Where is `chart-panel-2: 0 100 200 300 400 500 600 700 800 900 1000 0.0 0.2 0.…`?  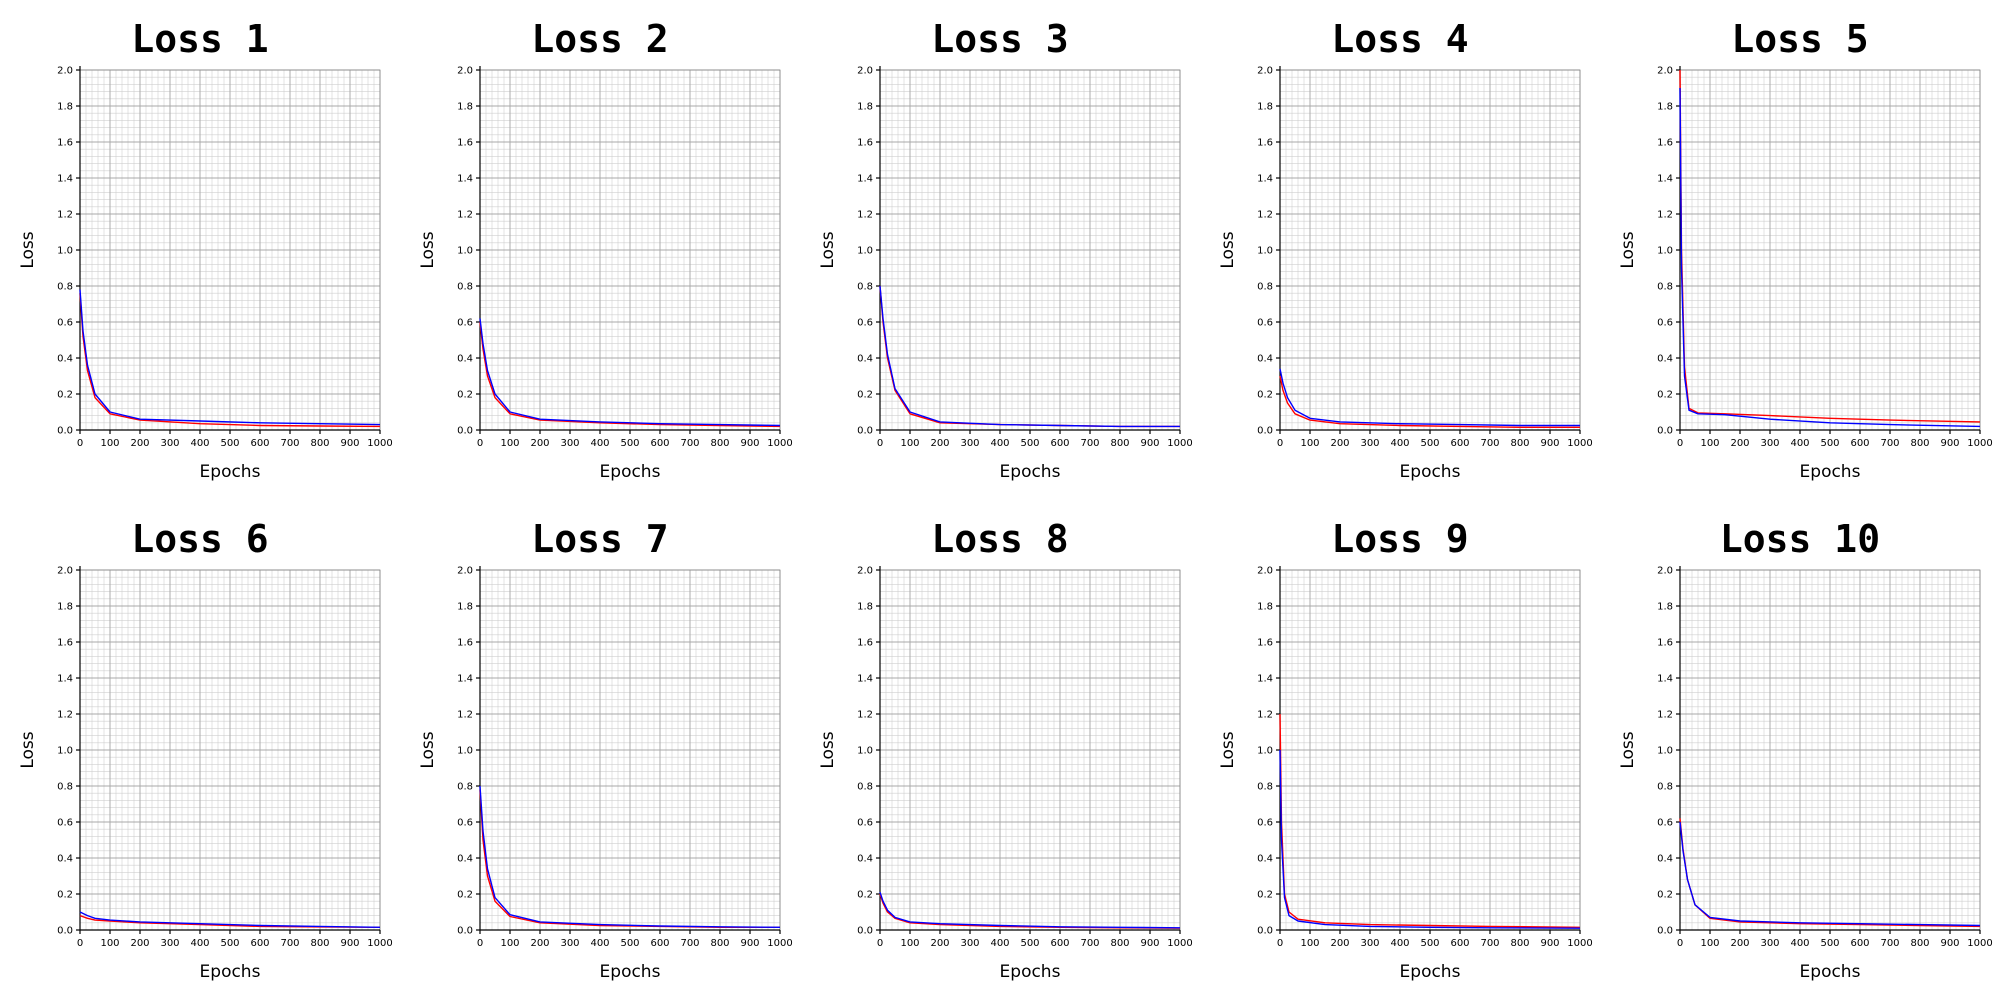
chart-panel-2: 0 100 200 300 400 500 600 700 800 900 1000 0.0 0.2 0.… is located at coordinates (600, 250).